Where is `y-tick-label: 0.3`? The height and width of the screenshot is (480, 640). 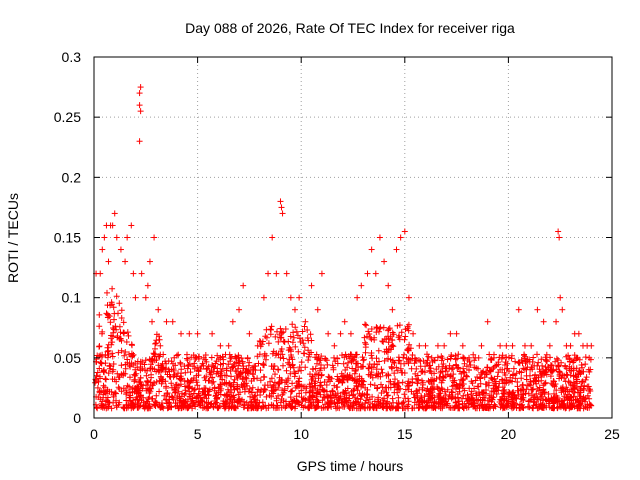
y-tick-label: 0.3 is located at coordinates (72, 57).